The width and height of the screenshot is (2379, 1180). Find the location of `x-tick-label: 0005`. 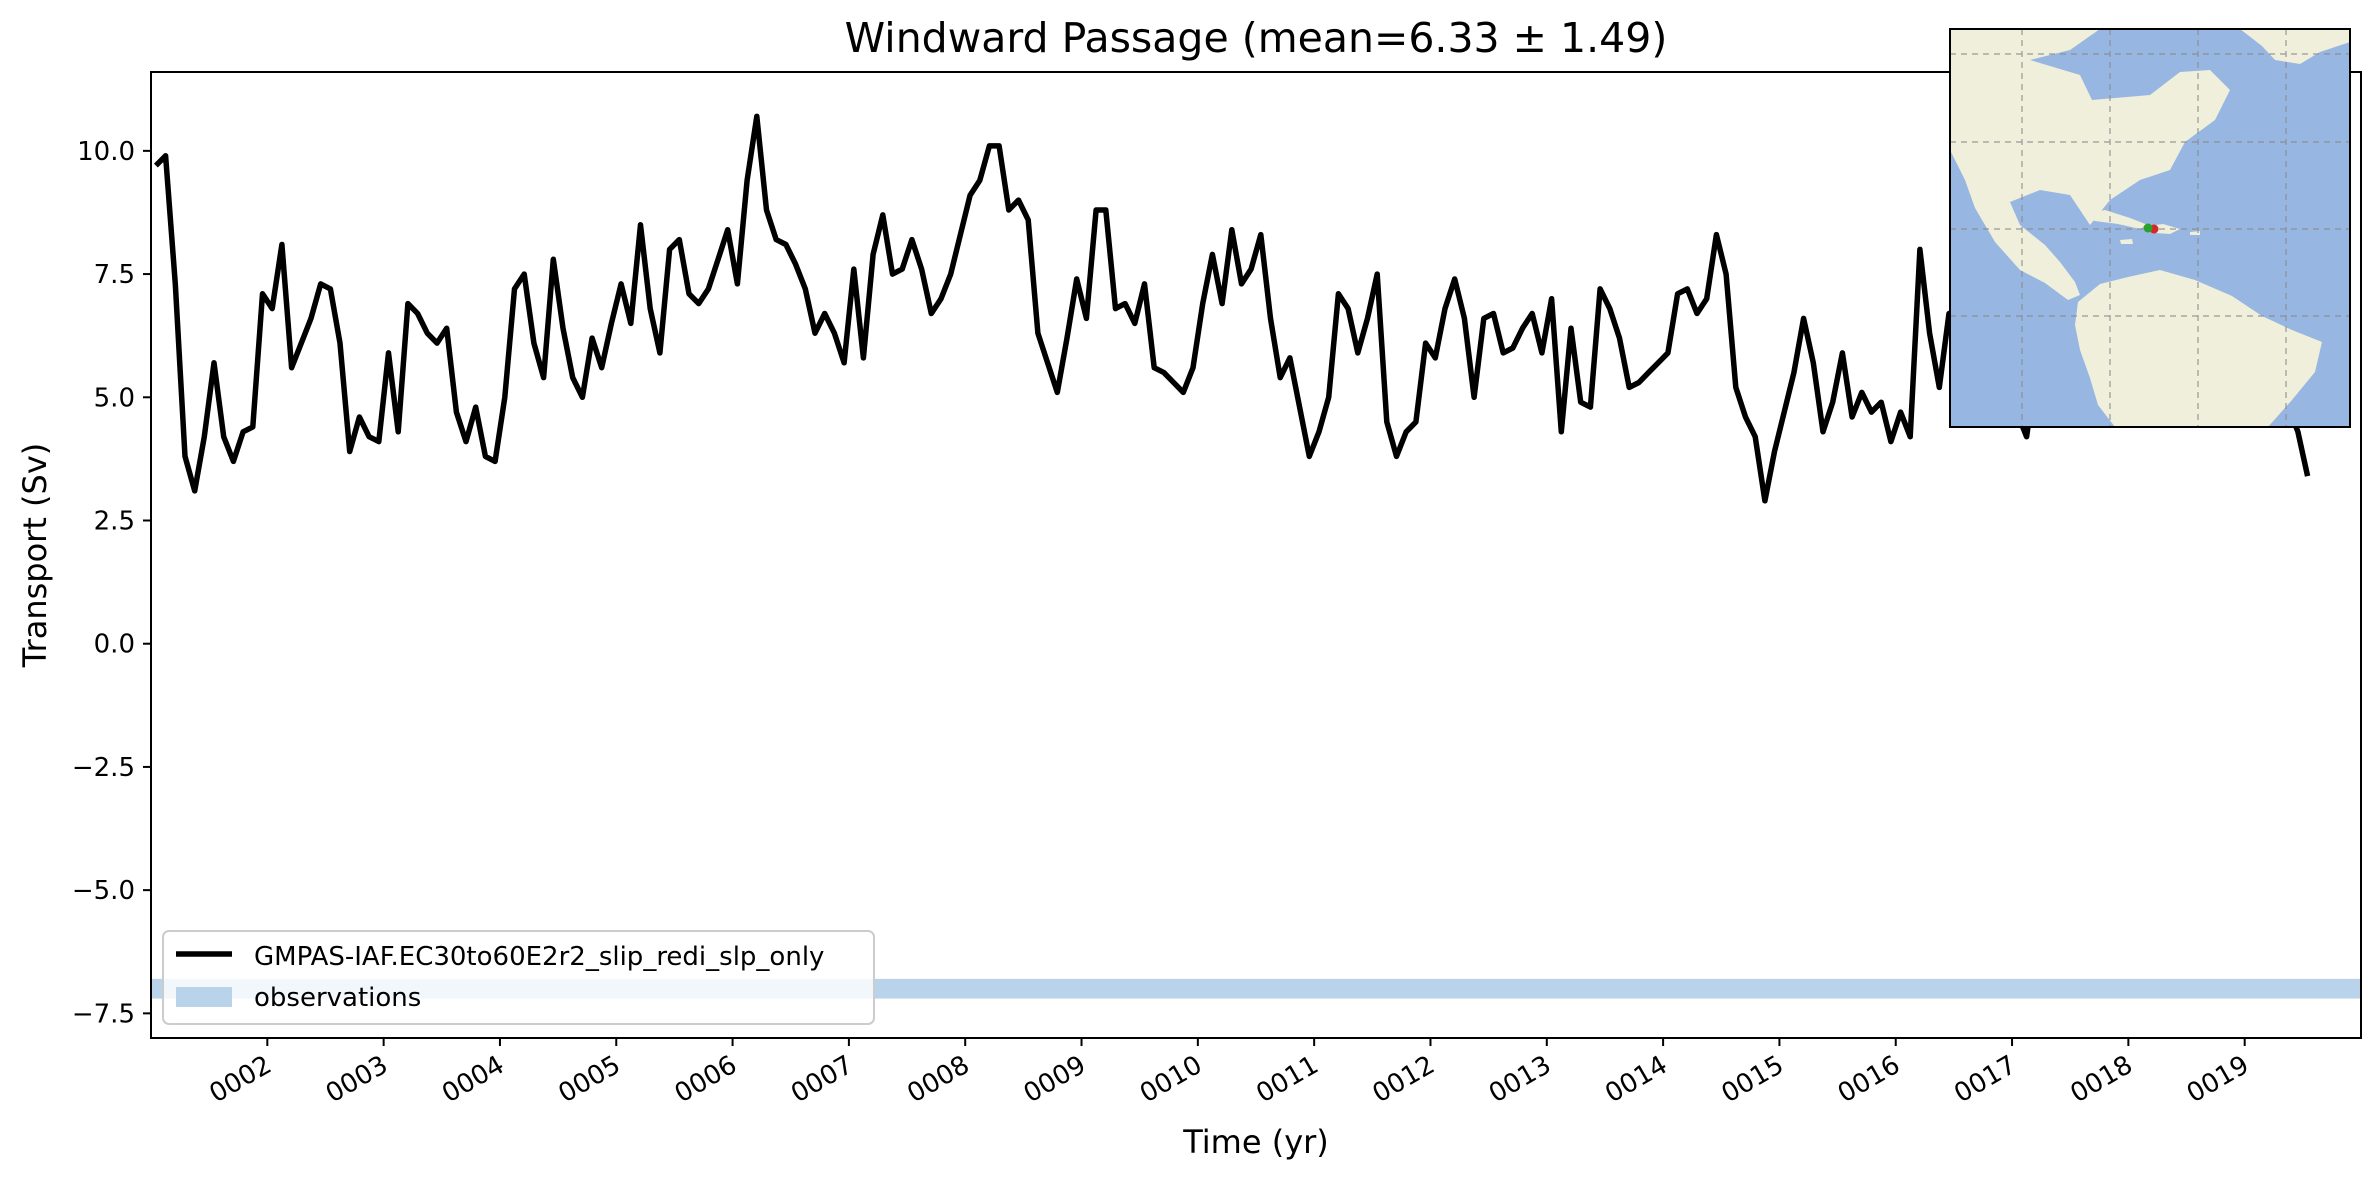

x-tick-label: 0005 is located at coordinates (589, 1079).